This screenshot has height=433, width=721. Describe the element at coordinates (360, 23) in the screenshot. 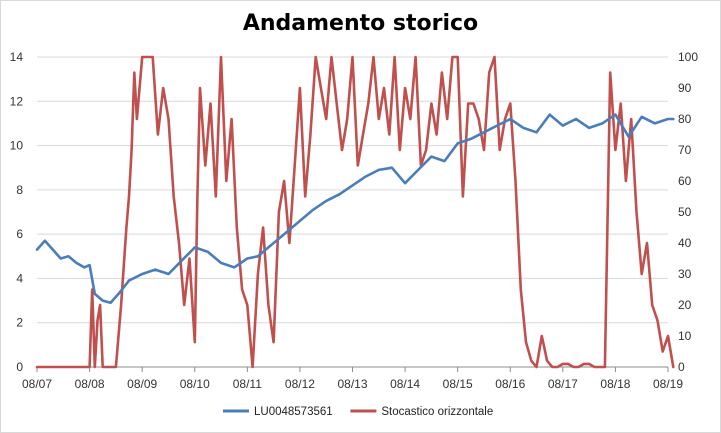

I see `chart-title: Andamento storico` at that location.